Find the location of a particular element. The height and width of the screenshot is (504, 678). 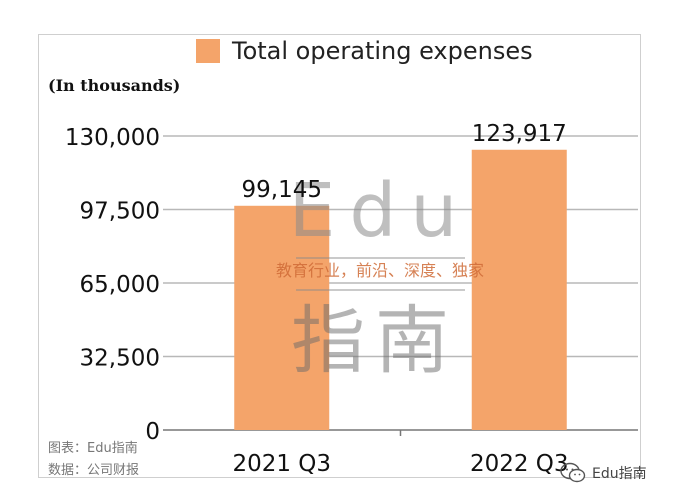

y-tick-label: 65,000 is located at coordinates (120, 285).